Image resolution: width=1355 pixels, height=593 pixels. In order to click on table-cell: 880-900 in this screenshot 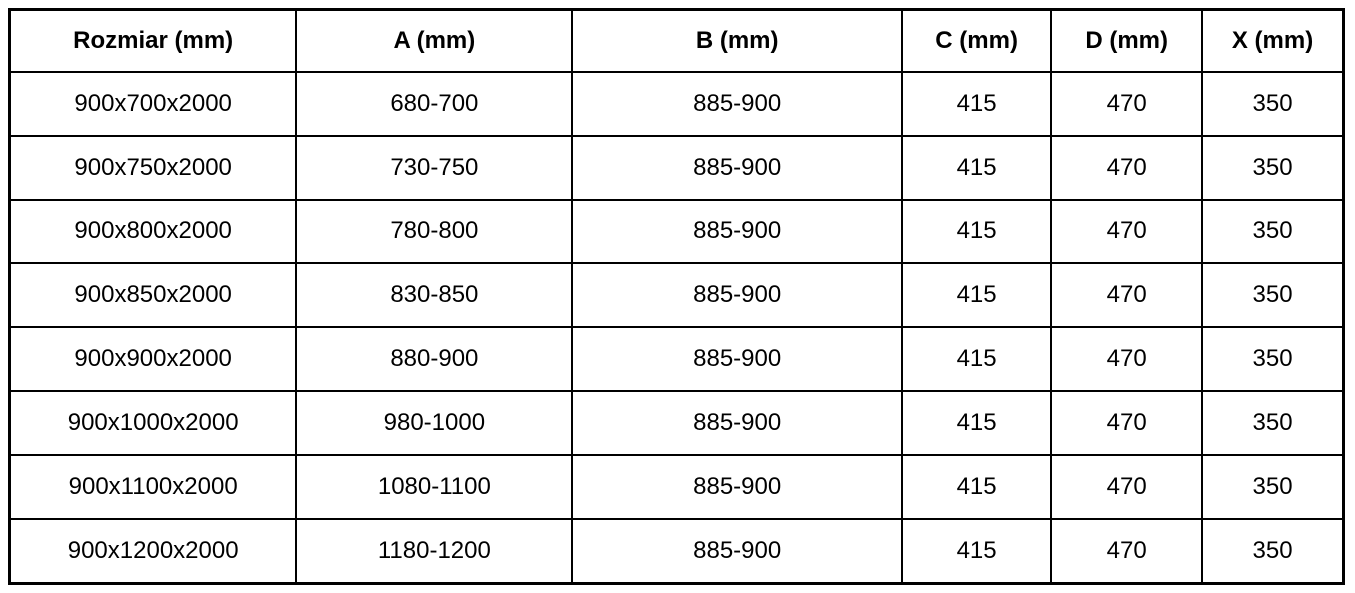, I will do `click(434, 359)`.